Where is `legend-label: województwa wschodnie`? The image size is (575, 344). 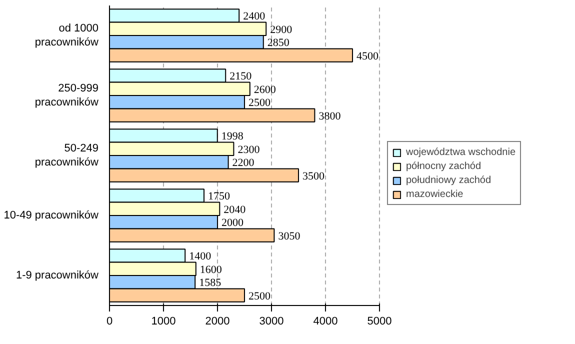 legend-label: województwa wschodnie is located at coordinates (461, 152).